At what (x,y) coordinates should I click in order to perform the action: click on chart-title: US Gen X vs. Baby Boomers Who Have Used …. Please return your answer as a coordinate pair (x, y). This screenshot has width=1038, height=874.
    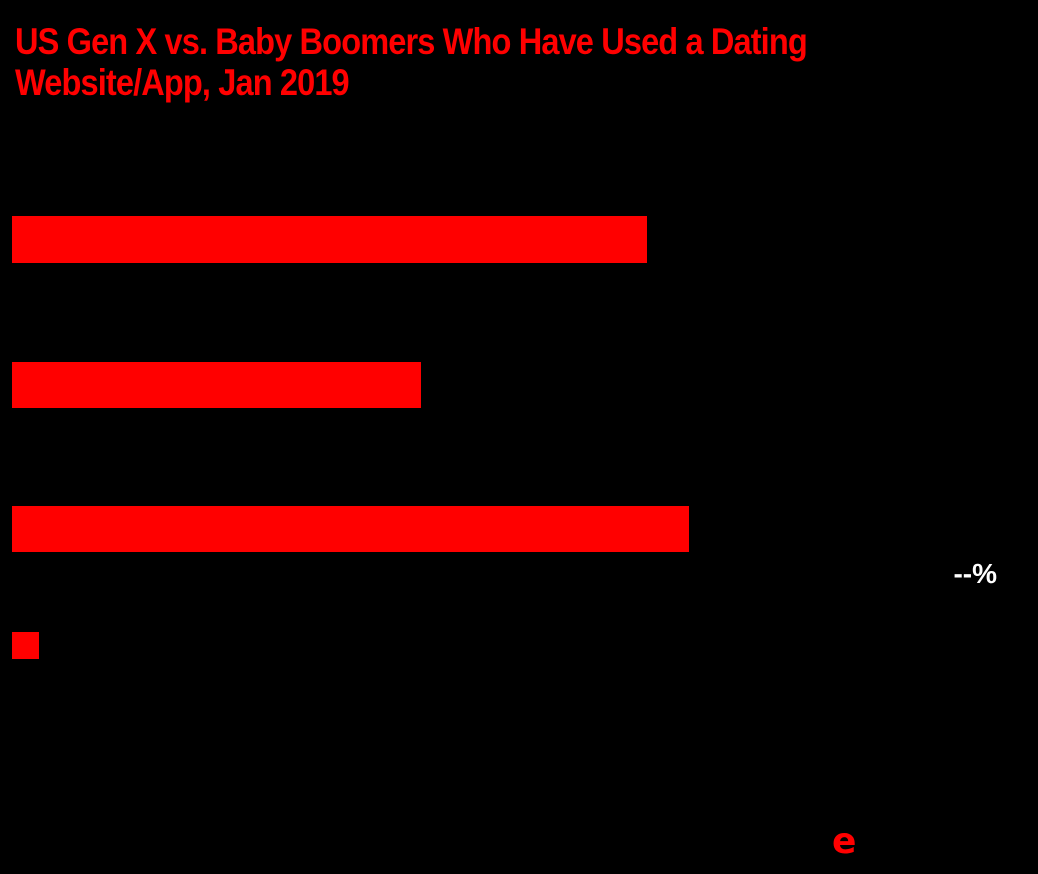
    Looking at the image, I should click on (411, 62).